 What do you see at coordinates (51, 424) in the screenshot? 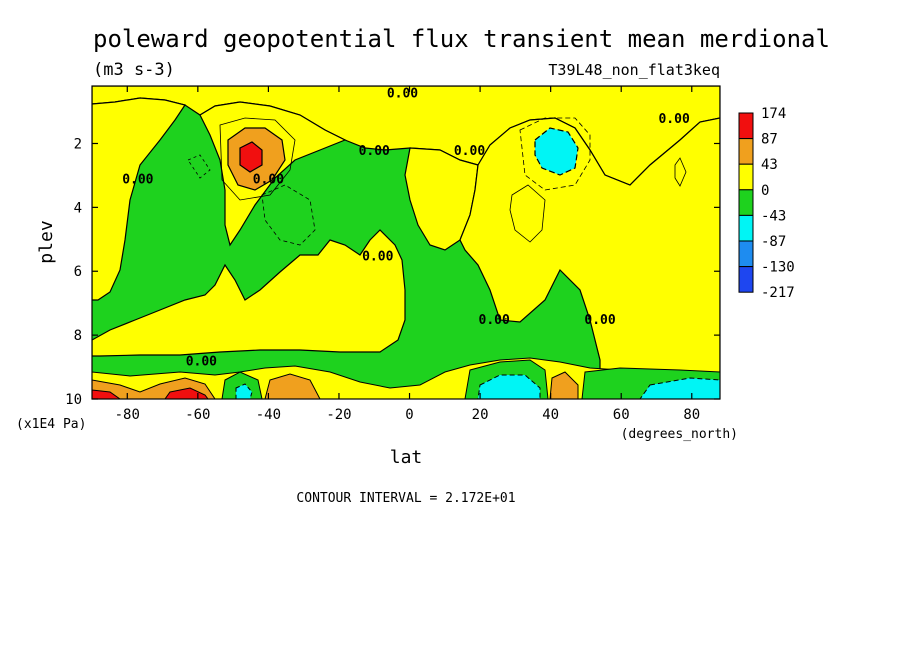
I see `y-axis-units: (x1E4 Pa)` at bounding box center [51, 424].